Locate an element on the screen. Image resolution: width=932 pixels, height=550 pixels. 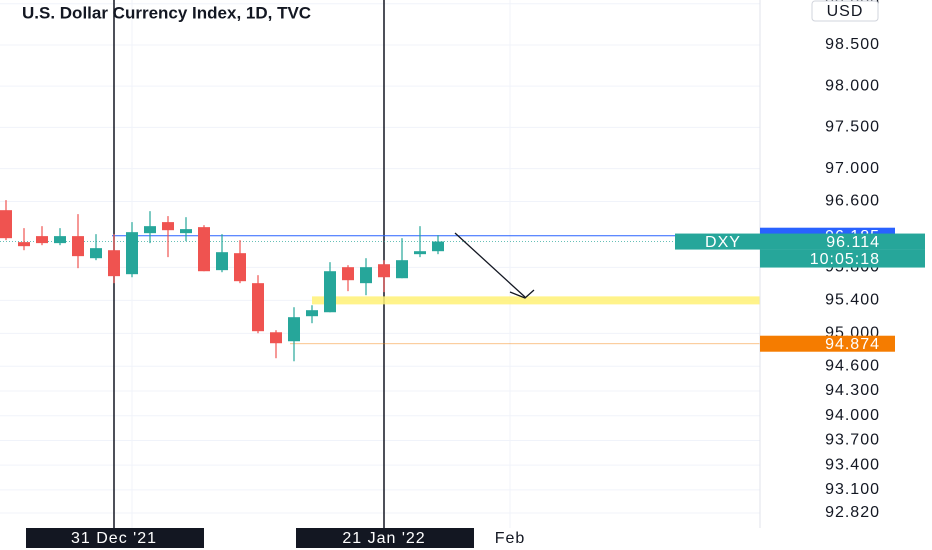
y-tick-label: 95.400 is located at coordinates (852, 300).